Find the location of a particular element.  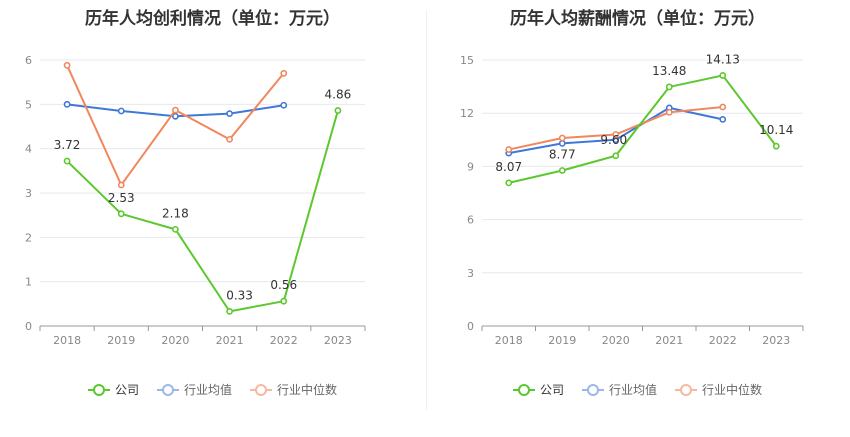

data-label: 8.77 is located at coordinates (562, 154).